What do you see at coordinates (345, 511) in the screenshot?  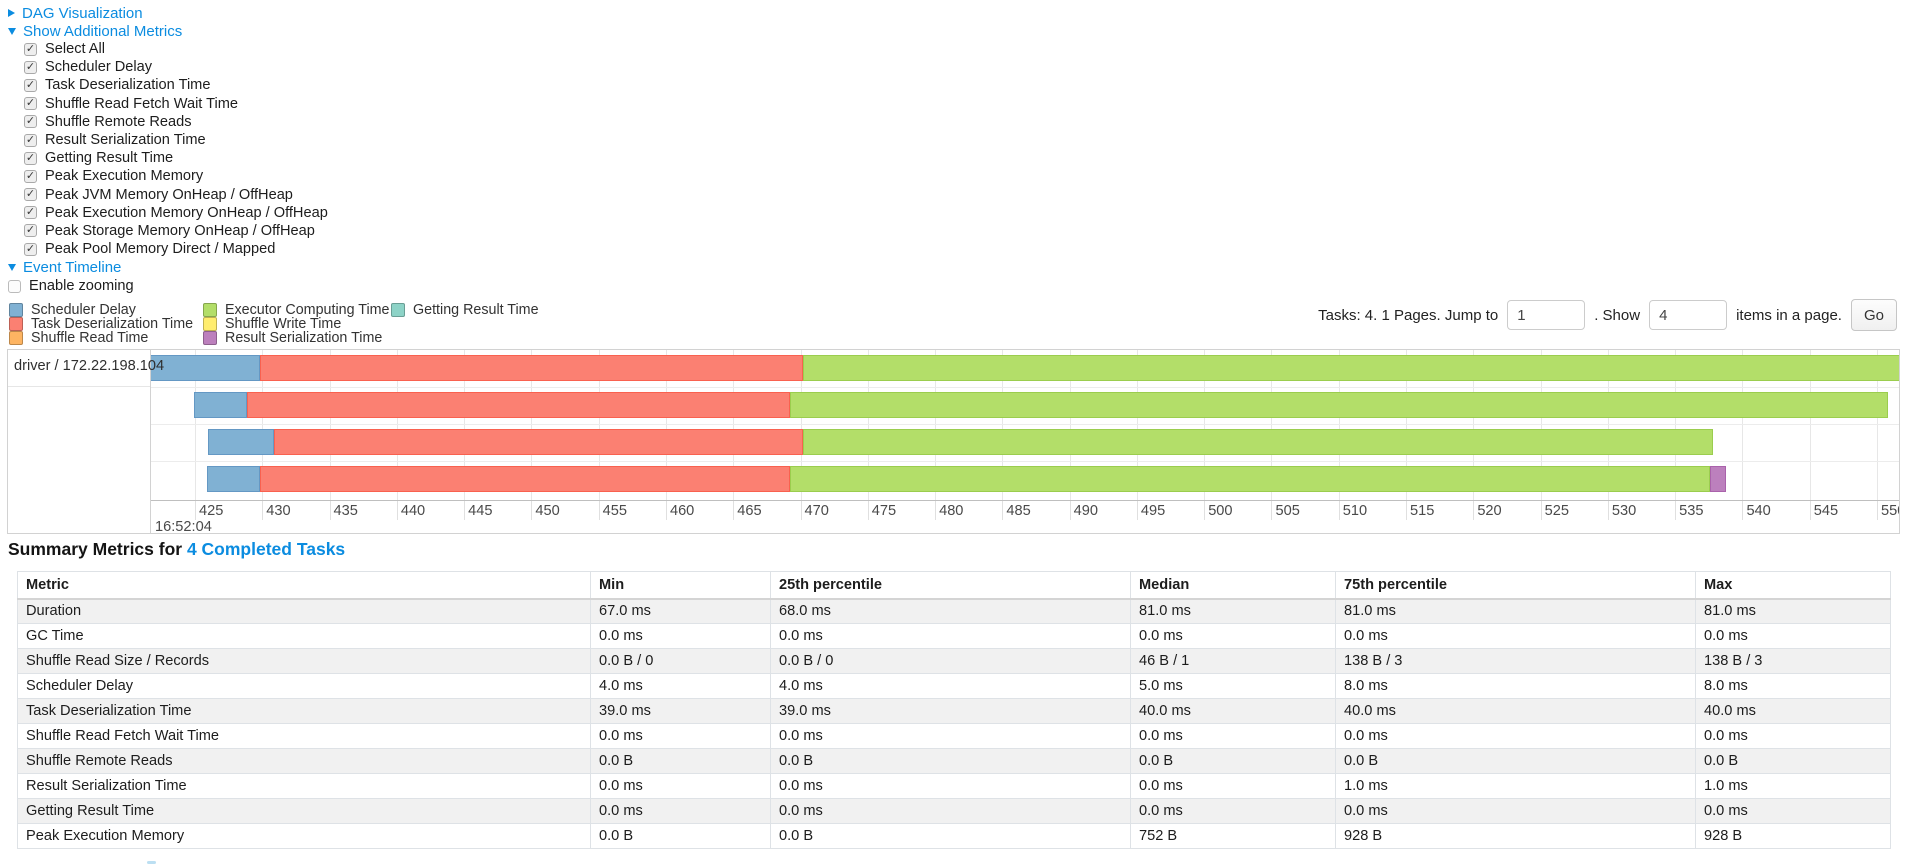 I see `timeline-tick-label: 435` at bounding box center [345, 511].